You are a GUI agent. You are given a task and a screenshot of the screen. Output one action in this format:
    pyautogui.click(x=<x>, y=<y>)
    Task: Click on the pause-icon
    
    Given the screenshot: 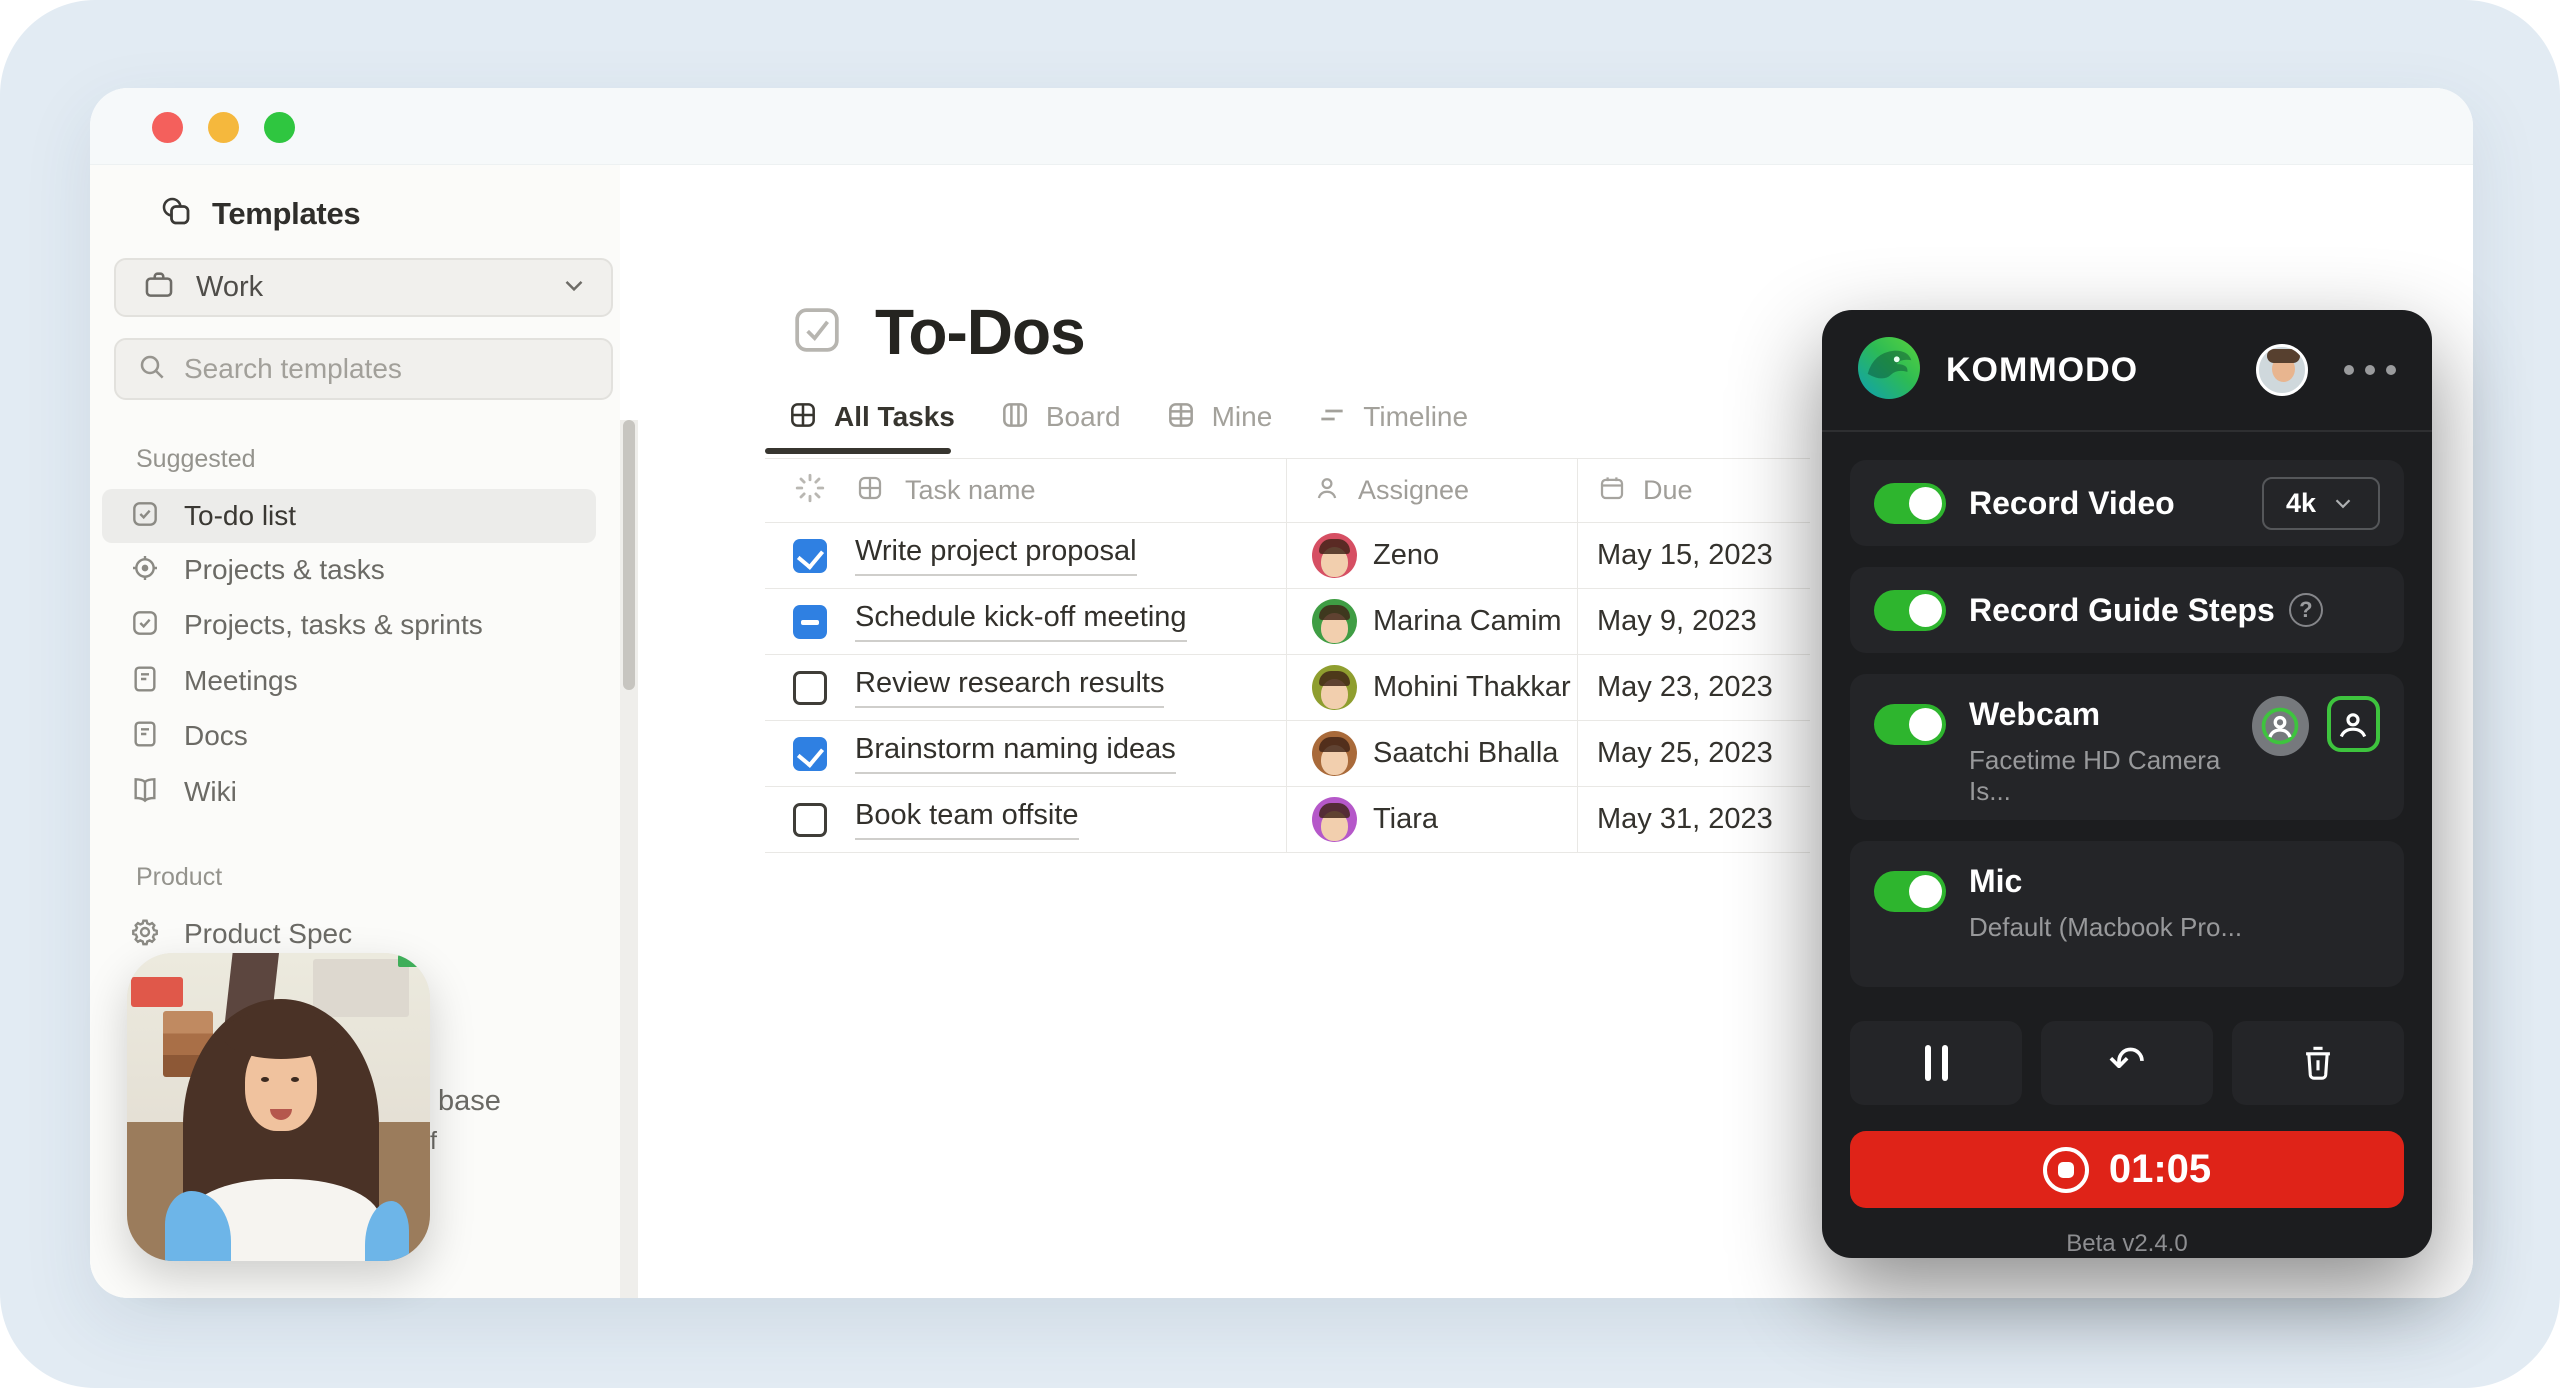 What is the action you would take?
    pyautogui.click(x=1936, y=1063)
    